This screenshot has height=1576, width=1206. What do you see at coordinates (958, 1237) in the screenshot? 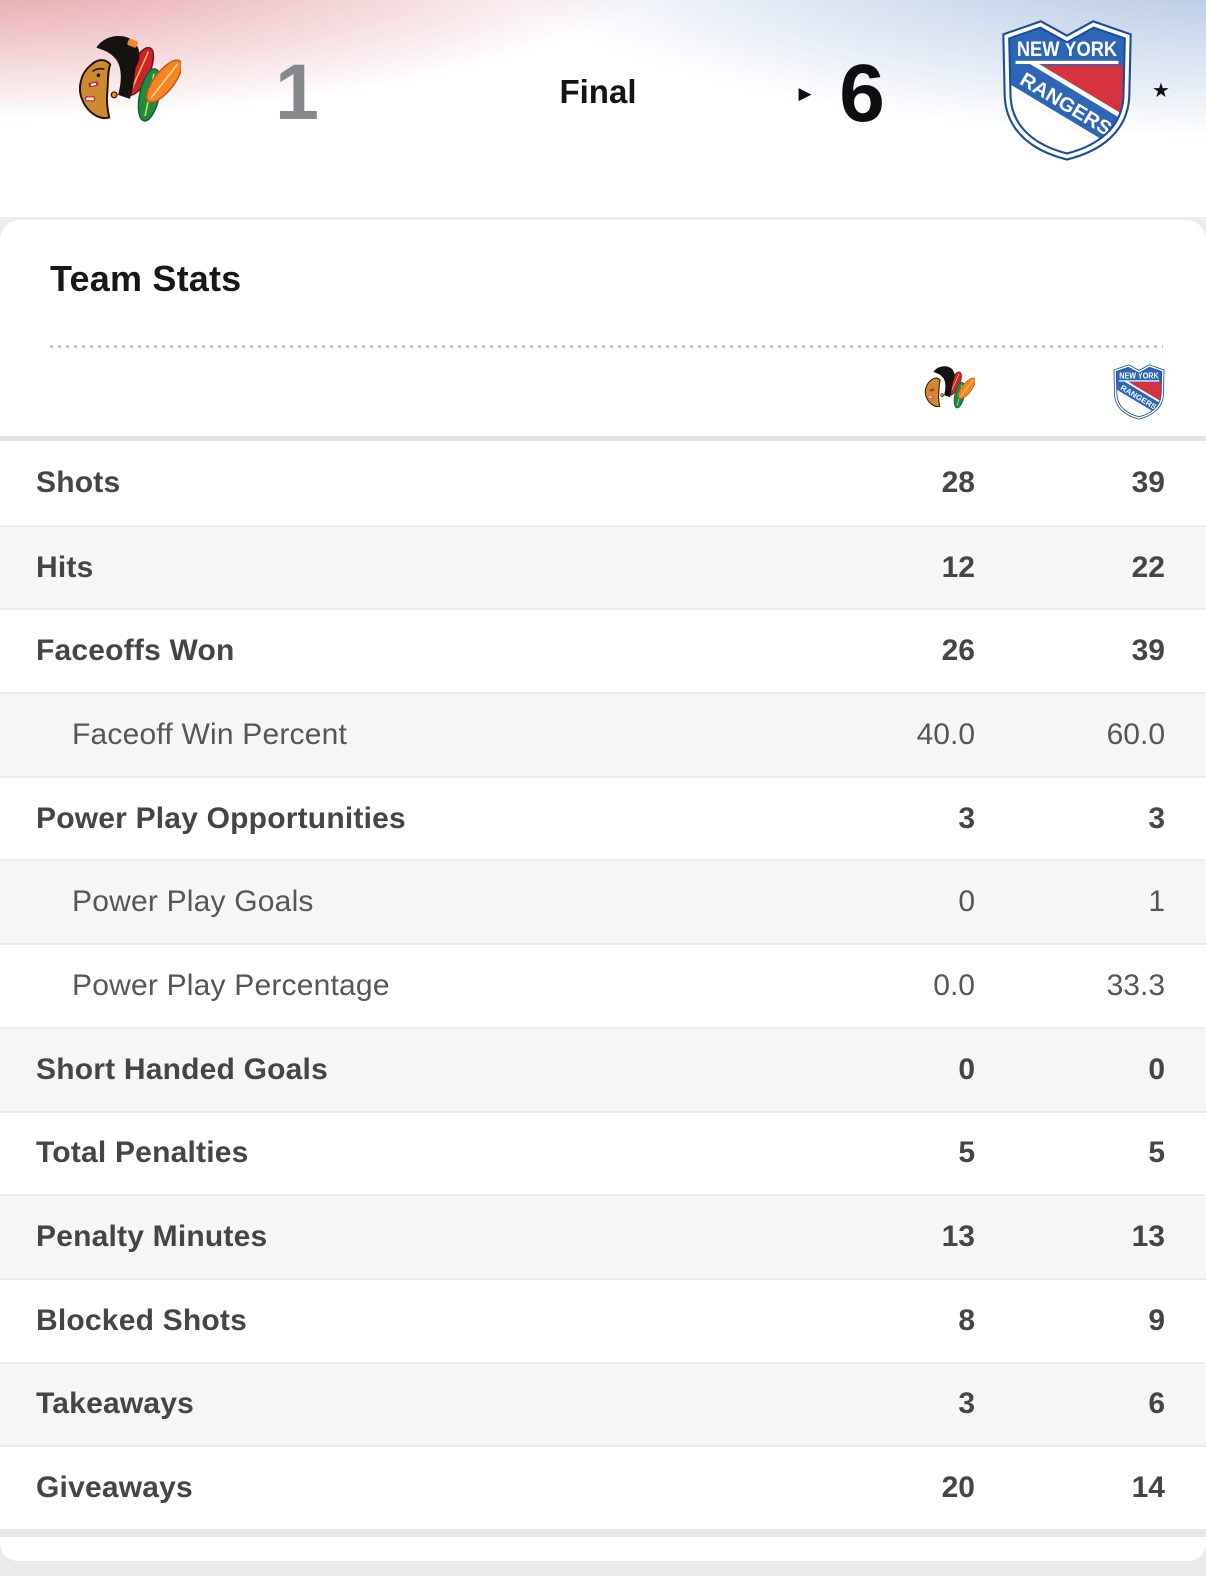
I see `away-value: 13` at bounding box center [958, 1237].